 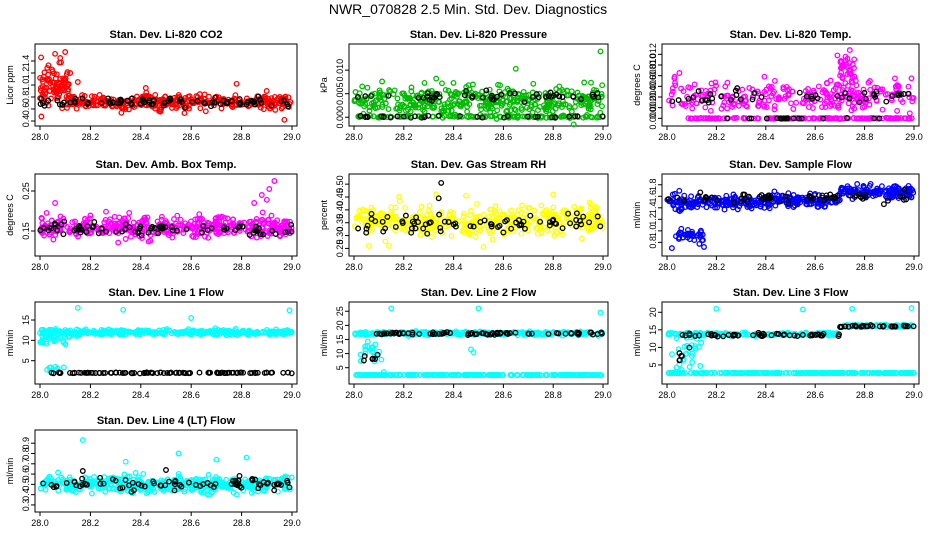 What do you see at coordinates (166, 215) in the screenshot?
I see `plot-frame` at bounding box center [166, 215].